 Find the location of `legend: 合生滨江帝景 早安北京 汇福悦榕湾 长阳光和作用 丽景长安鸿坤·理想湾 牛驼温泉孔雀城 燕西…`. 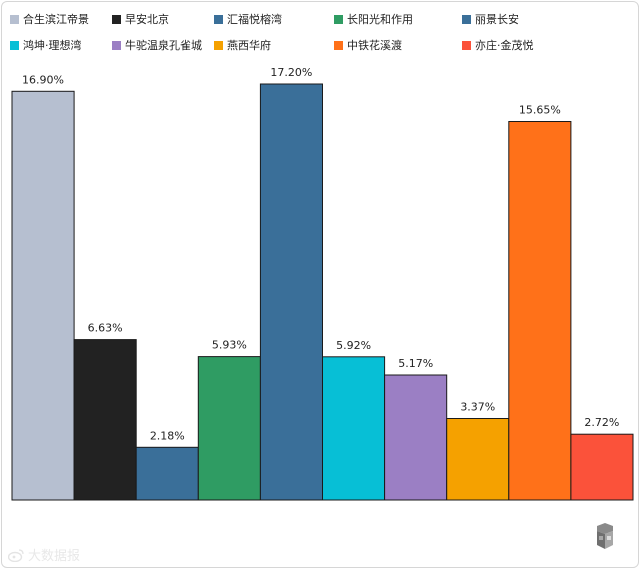

legend: 合生滨江帝景 早安北京 汇福悦榕湾 长阳光和作用 丽景长安鸿坤·理想湾 牛驼温泉孔雀城 燕西… is located at coordinates (320, 32).